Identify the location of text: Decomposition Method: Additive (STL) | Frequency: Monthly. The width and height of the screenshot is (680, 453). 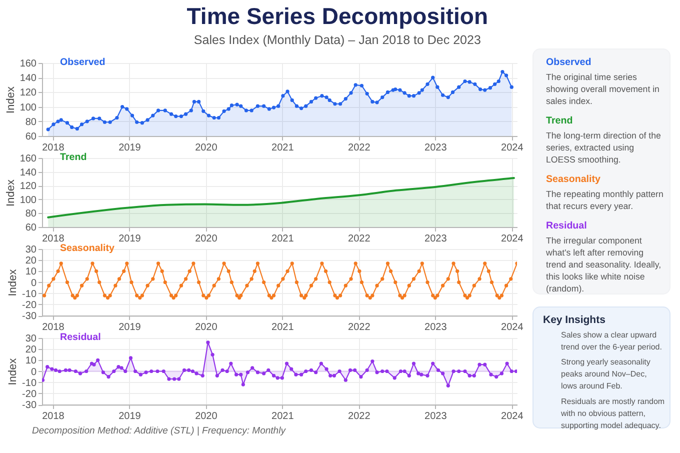
(159, 431).